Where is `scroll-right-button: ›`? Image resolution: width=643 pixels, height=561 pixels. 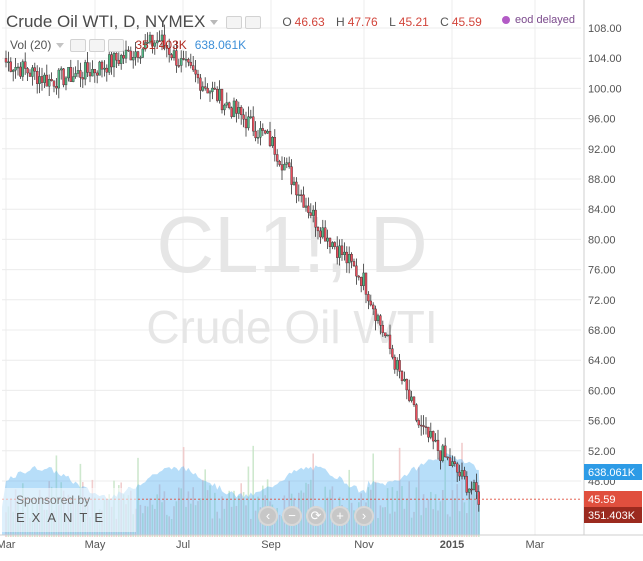 scroll-right-button: › is located at coordinates (364, 516).